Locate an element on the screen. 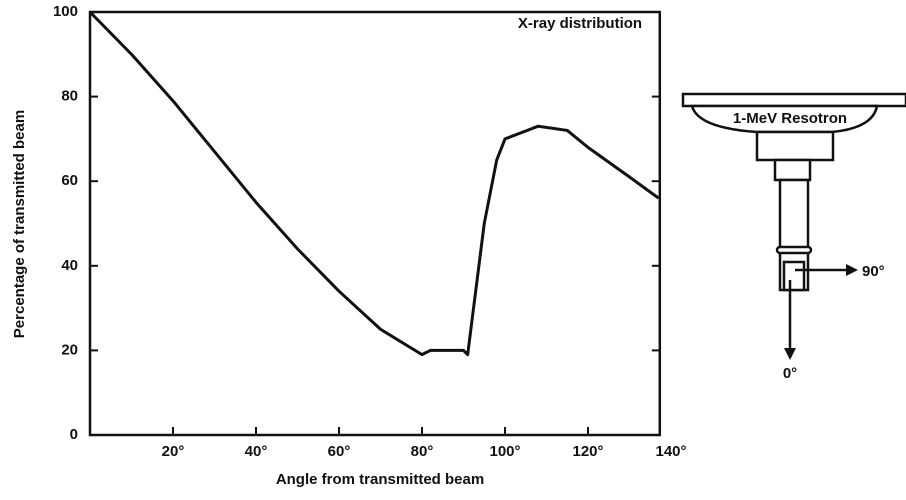 Image resolution: width=906 pixels, height=500 pixels. y-tick-label: 20 is located at coordinates (69, 349).